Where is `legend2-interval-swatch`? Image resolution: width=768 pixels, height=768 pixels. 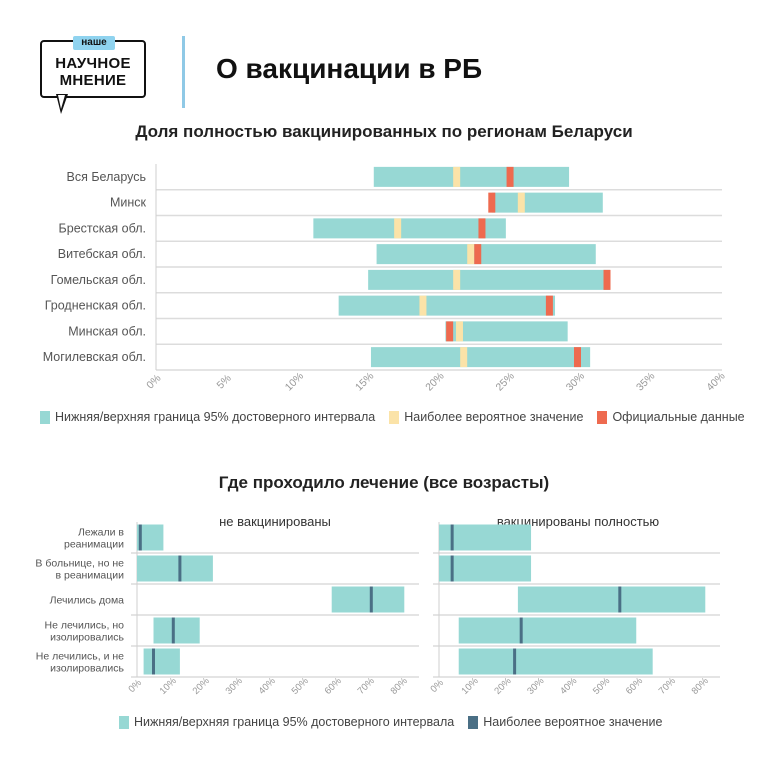
legend2-interval-swatch is located at coordinates (124, 722).